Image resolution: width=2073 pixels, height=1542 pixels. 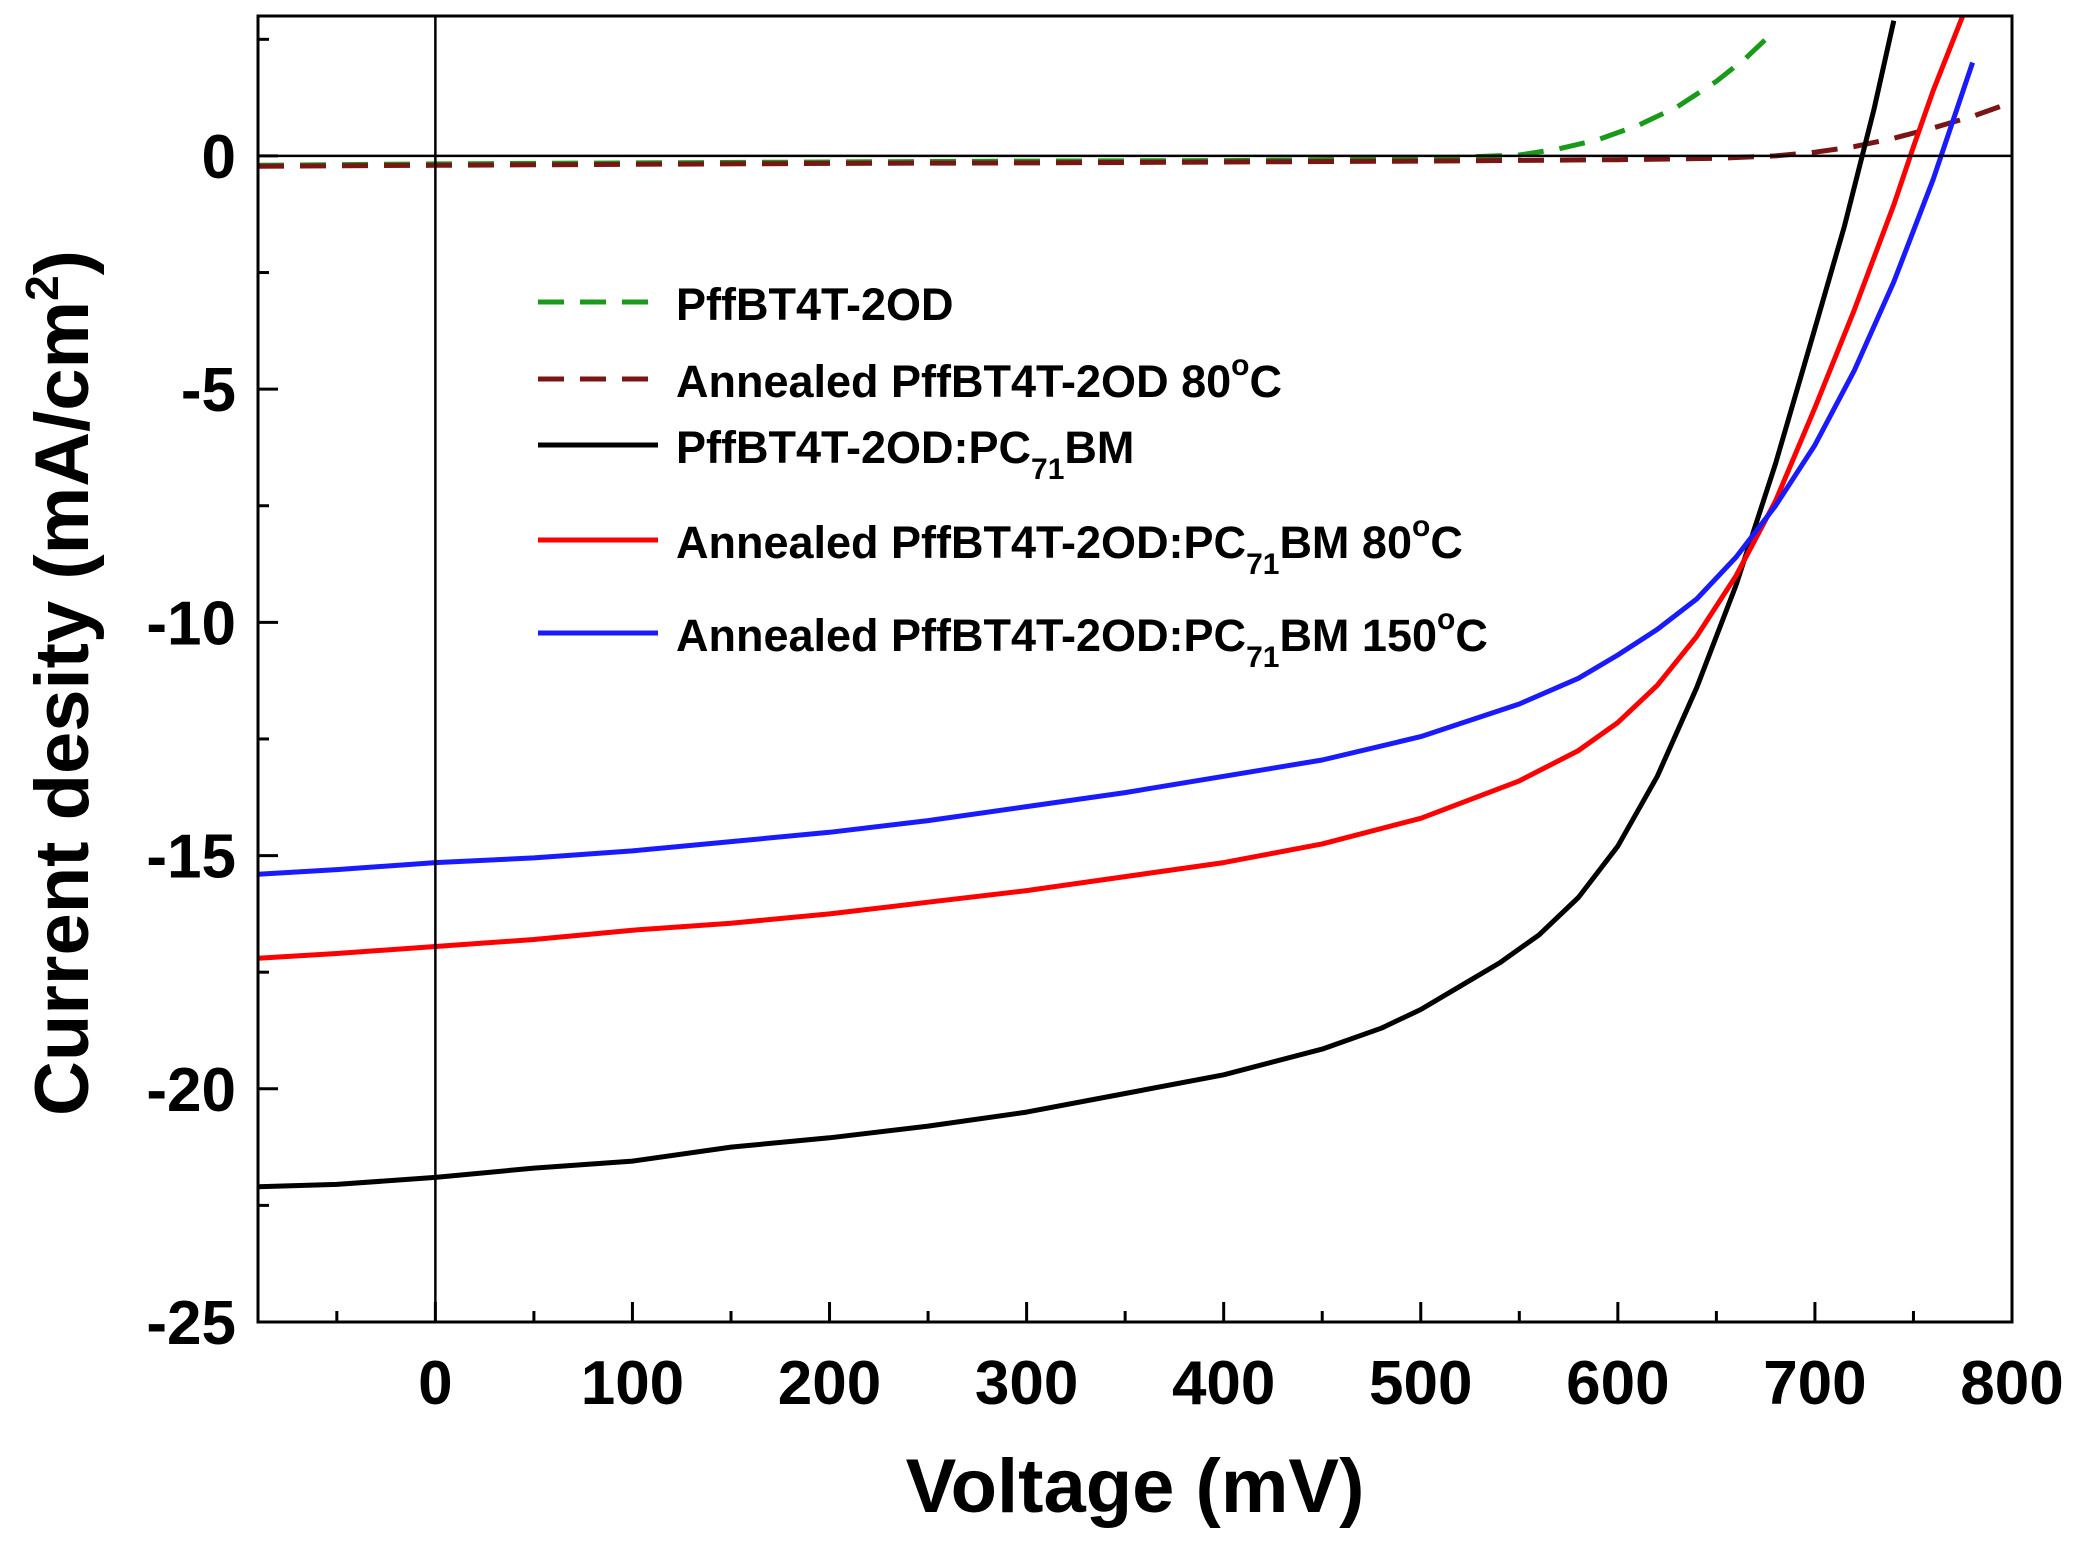 What do you see at coordinates (1420, 1383) in the screenshot?
I see `x-tick-label: 500` at bounding box center [1420, 1383].